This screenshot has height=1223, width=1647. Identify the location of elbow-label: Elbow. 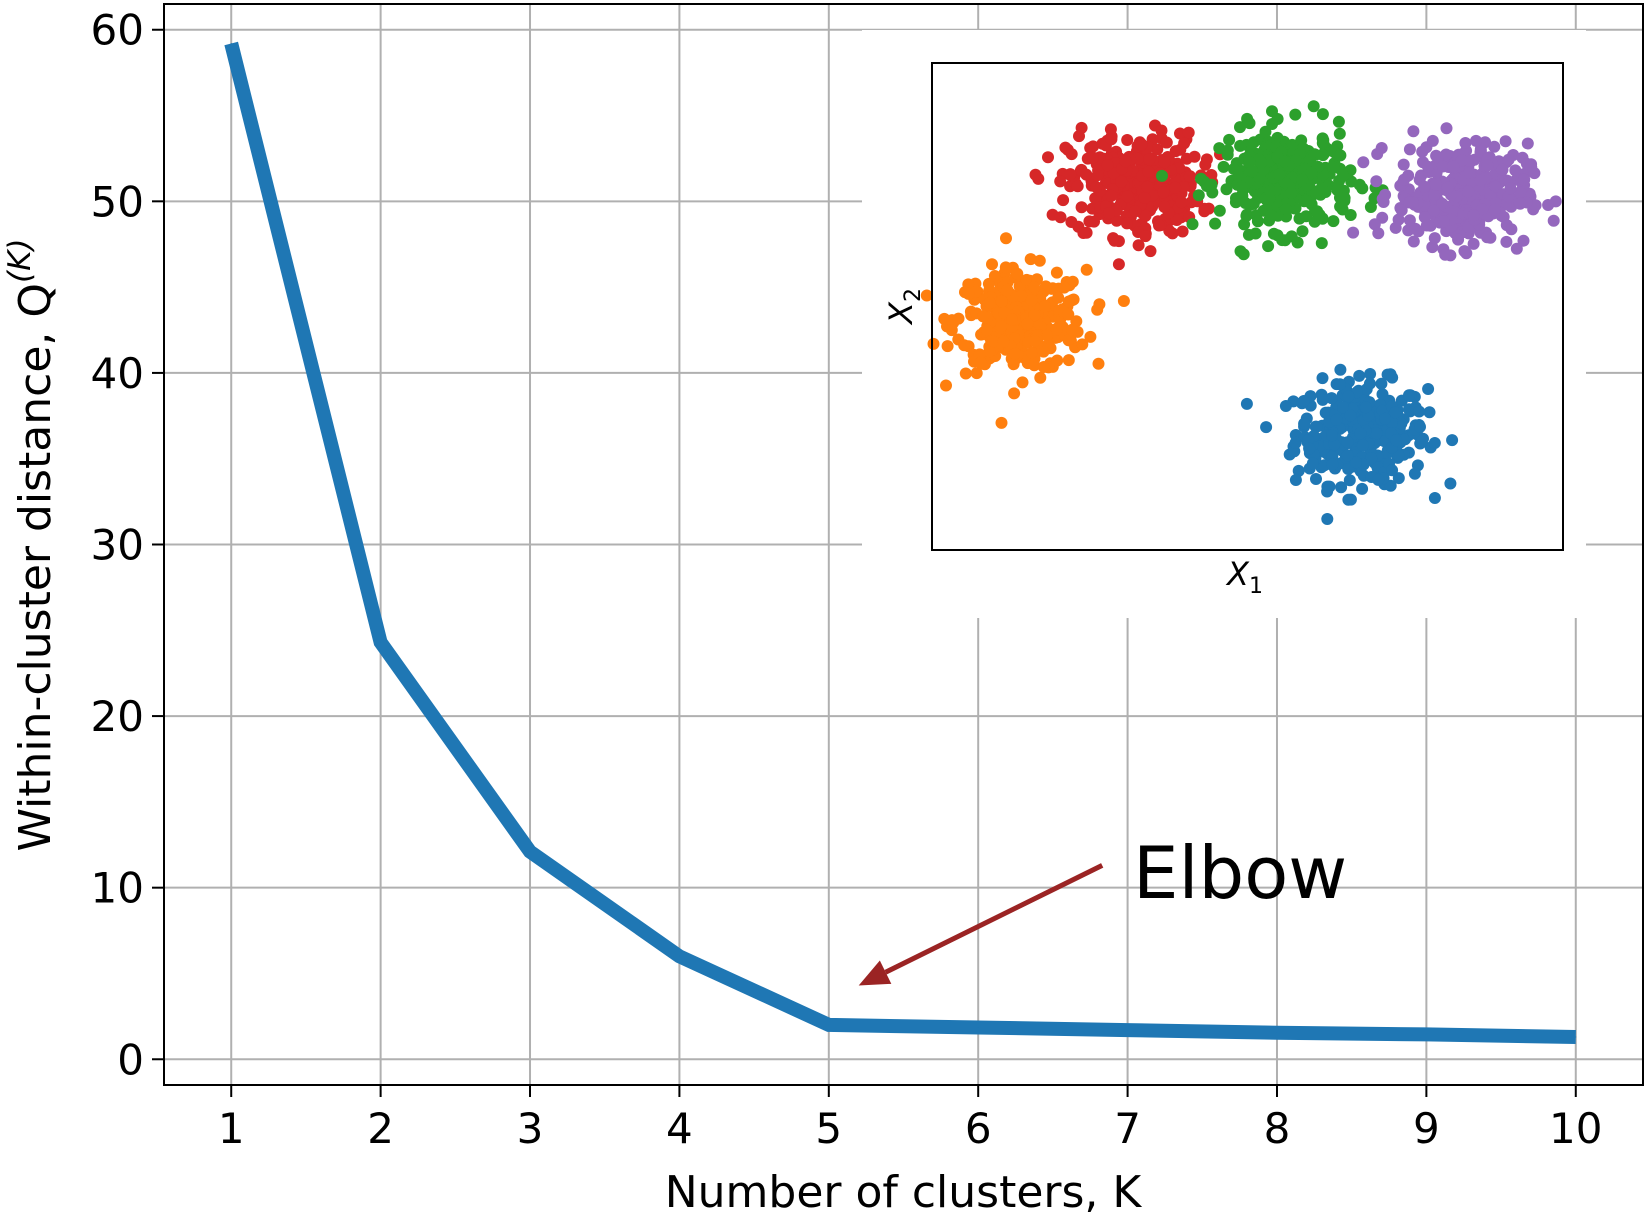
(1240, 873).